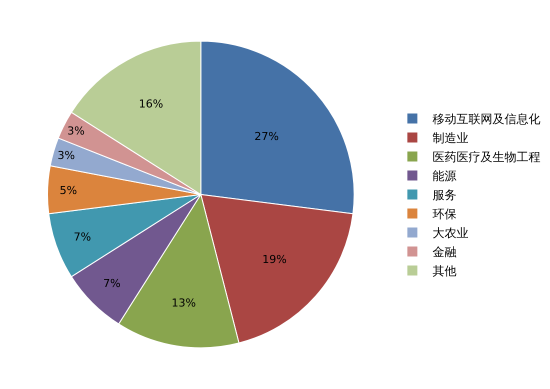 This screenshot has width=550, height=389. I want to click on legend-label: 环保, so click(444, 214).